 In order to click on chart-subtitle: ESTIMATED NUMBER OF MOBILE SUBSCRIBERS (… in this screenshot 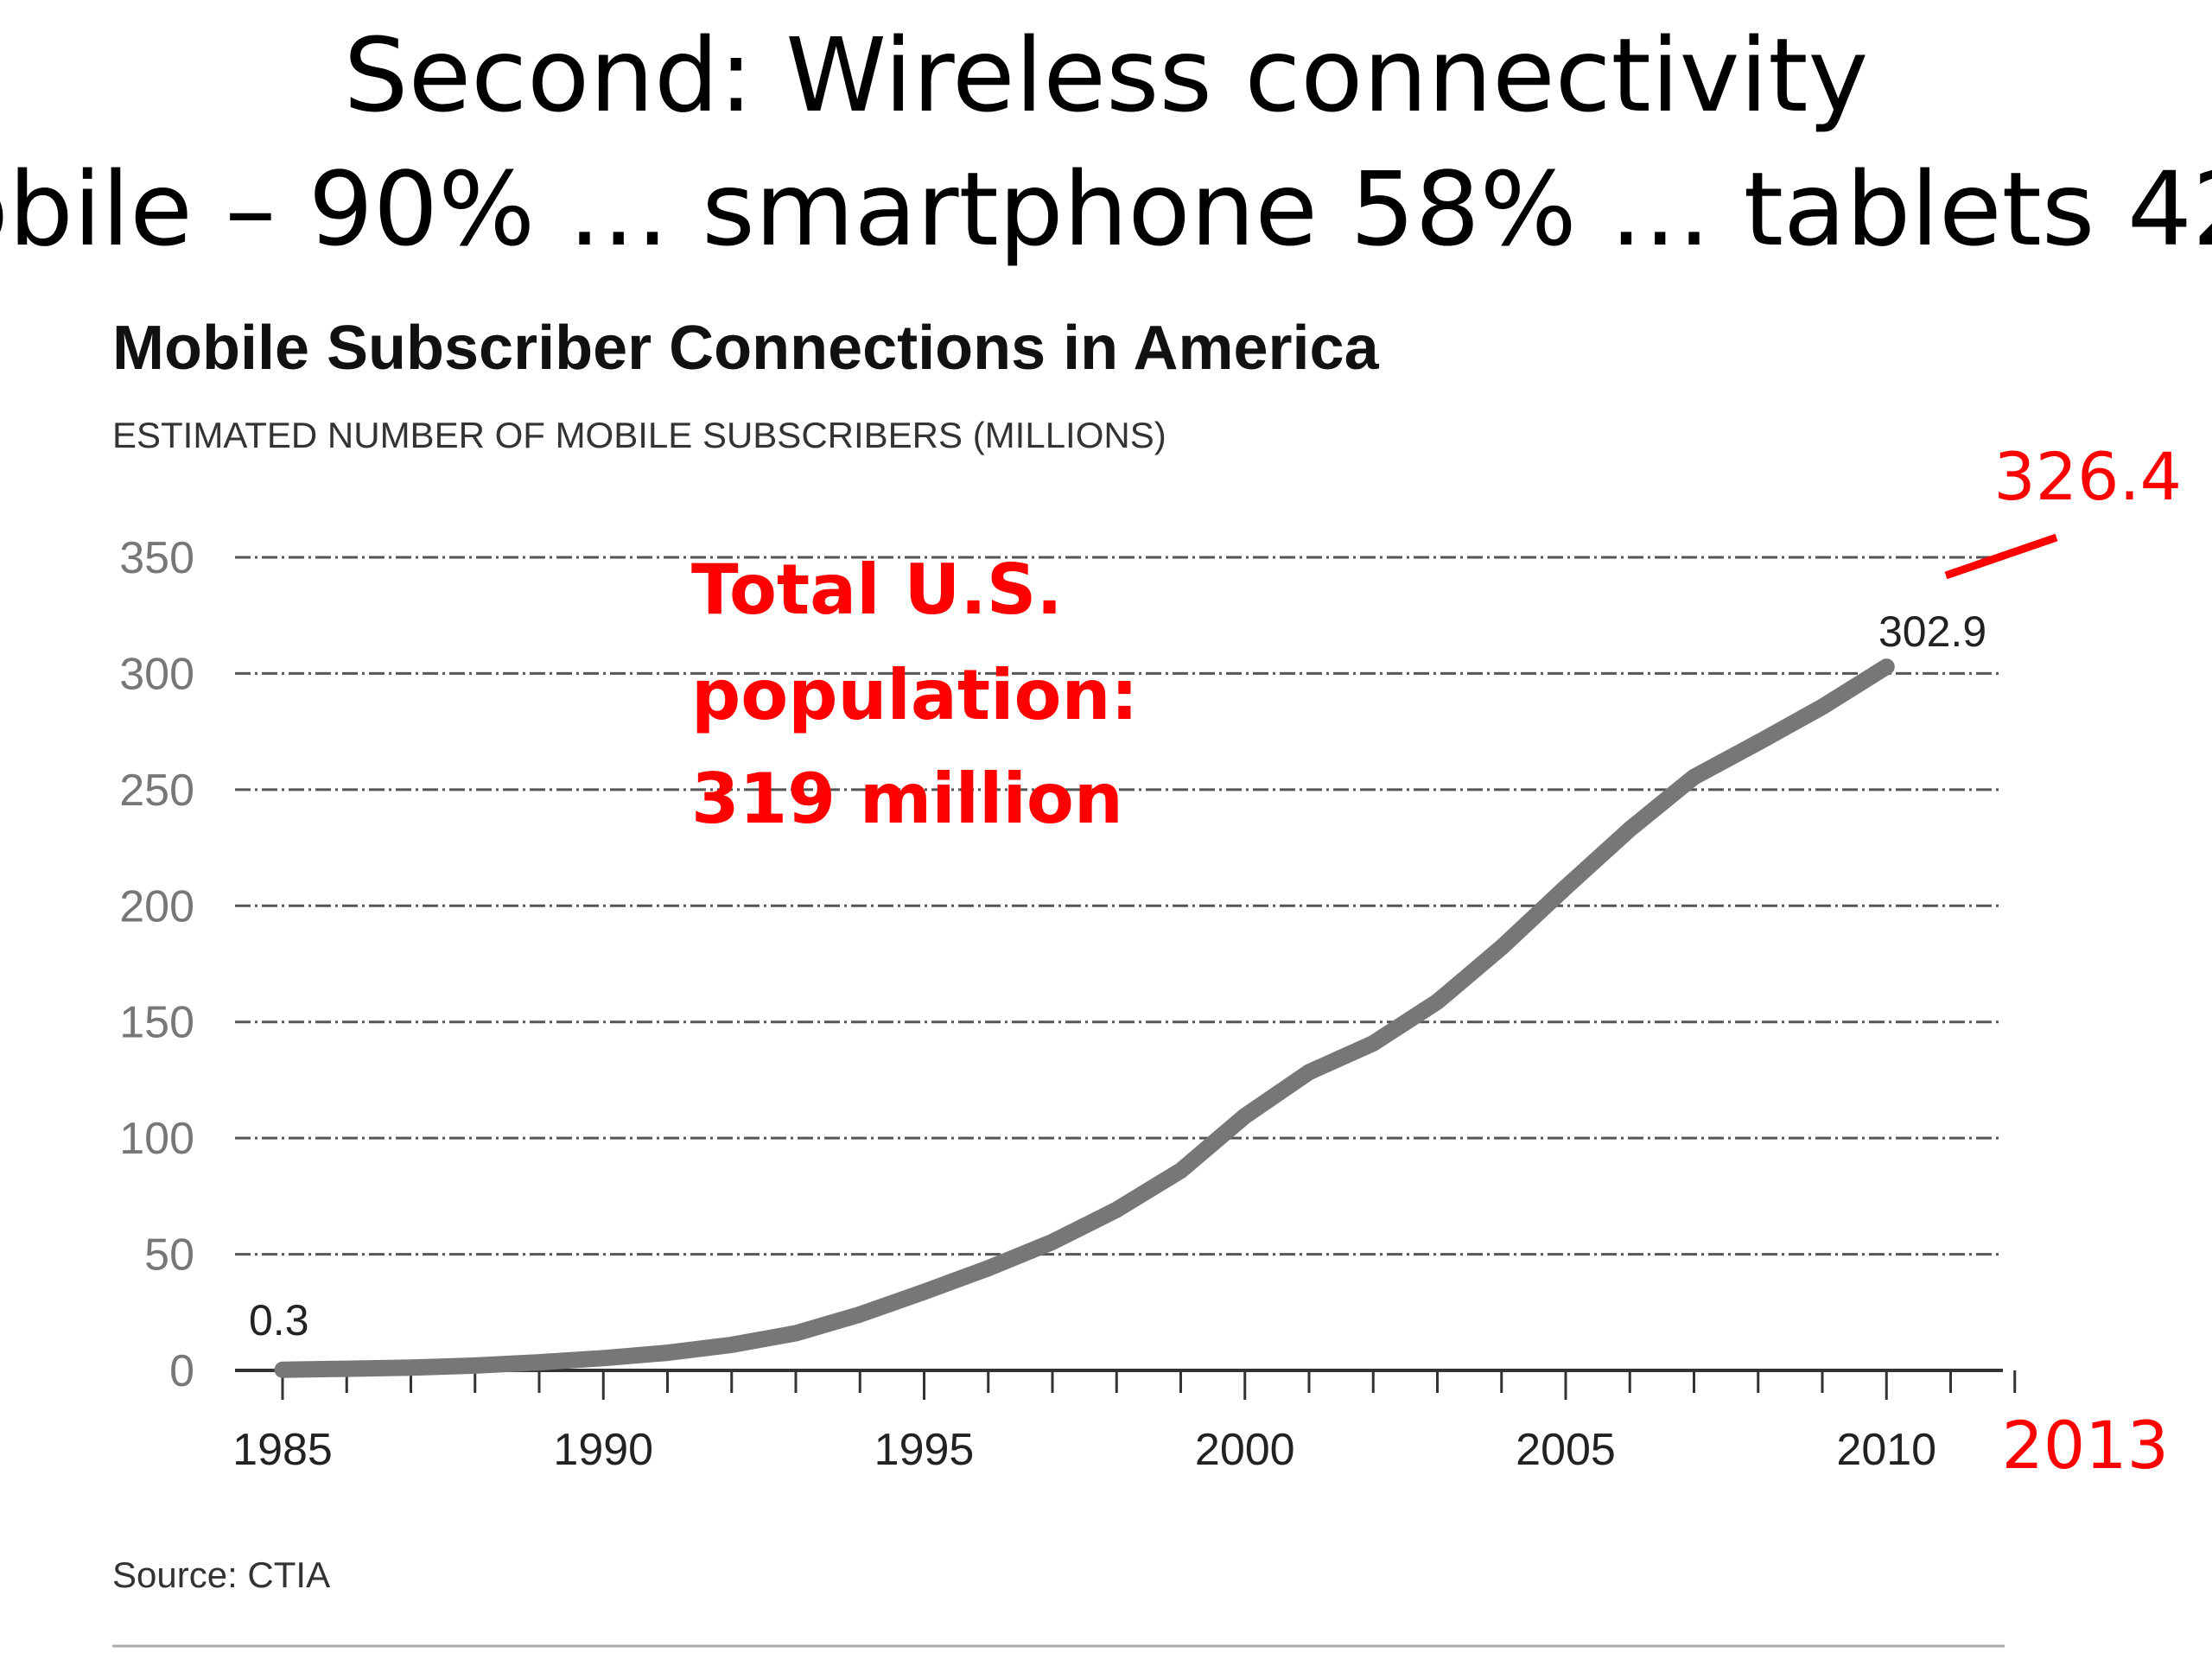, I will do `click(639, 435)`.